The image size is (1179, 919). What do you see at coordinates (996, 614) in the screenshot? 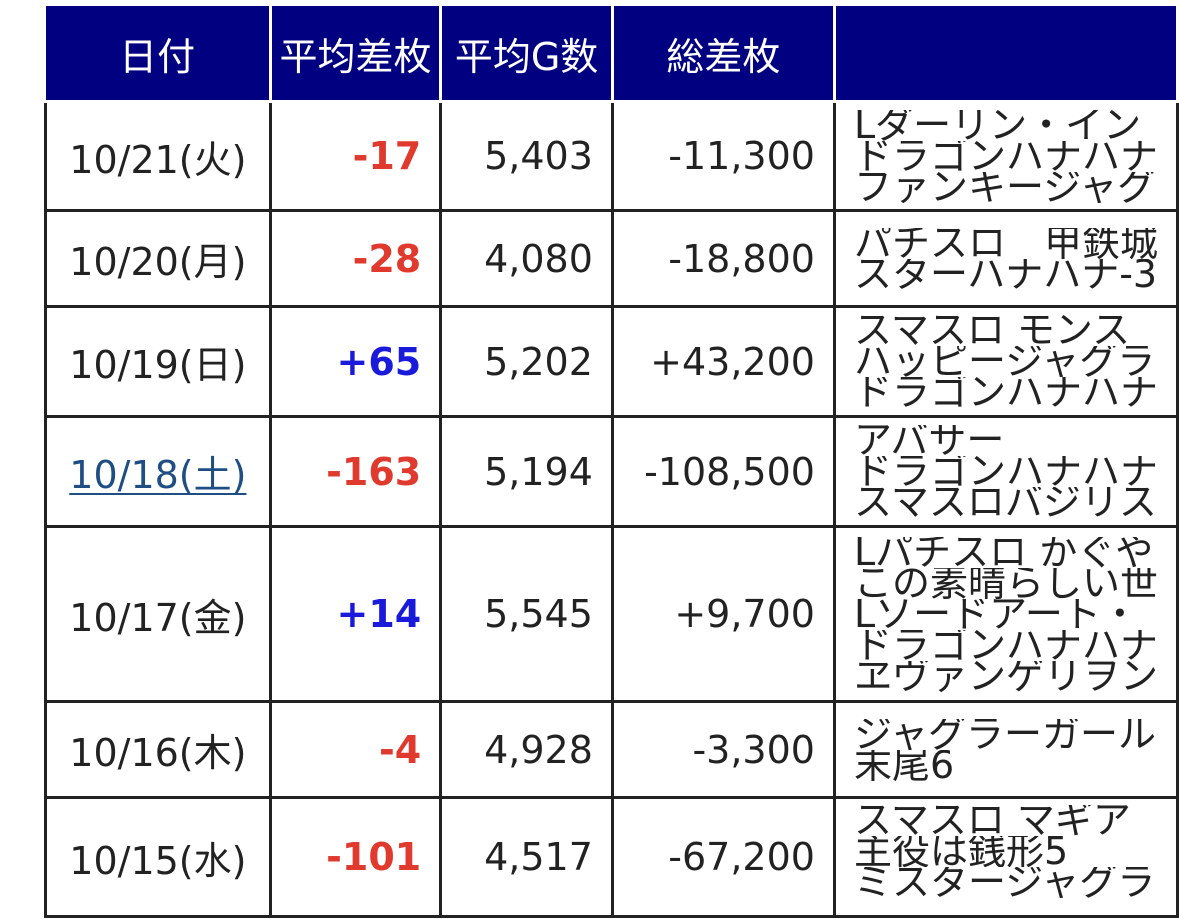
I see `machine-name: Lソードアート・` at bounding box center [996, 614].